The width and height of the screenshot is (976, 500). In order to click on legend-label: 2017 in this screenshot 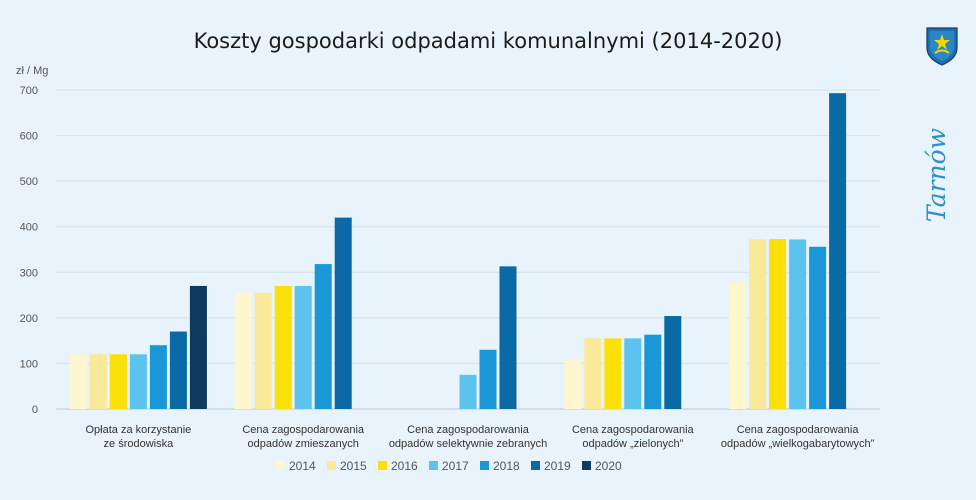, I will do `click(455, 466)`.